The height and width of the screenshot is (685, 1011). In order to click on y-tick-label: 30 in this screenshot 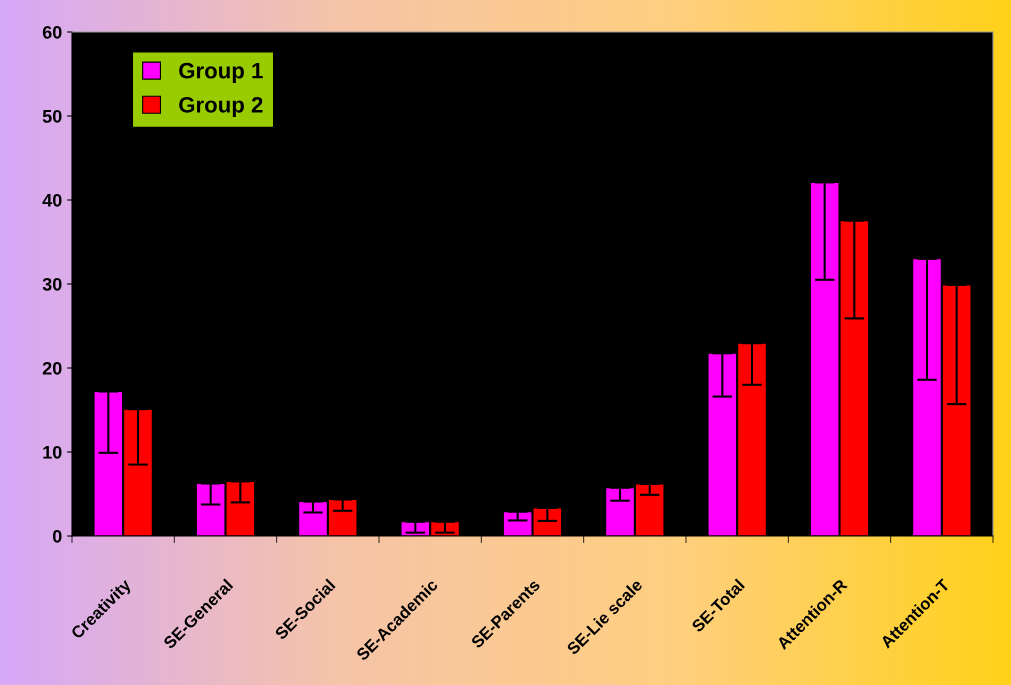, I will do `click(52, 284)`.